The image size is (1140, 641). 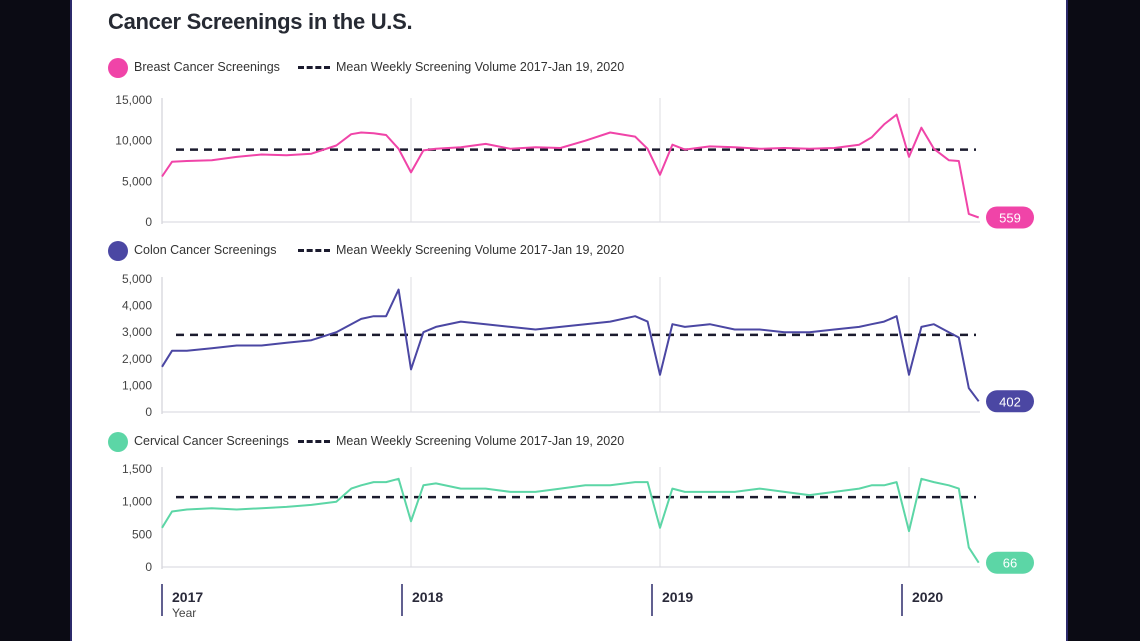 What do you see at coordinates (207, 67) in the screenshot?
I see `breast-legend-label: Breast Cancer Screenings` at bounding box center [207, 67].